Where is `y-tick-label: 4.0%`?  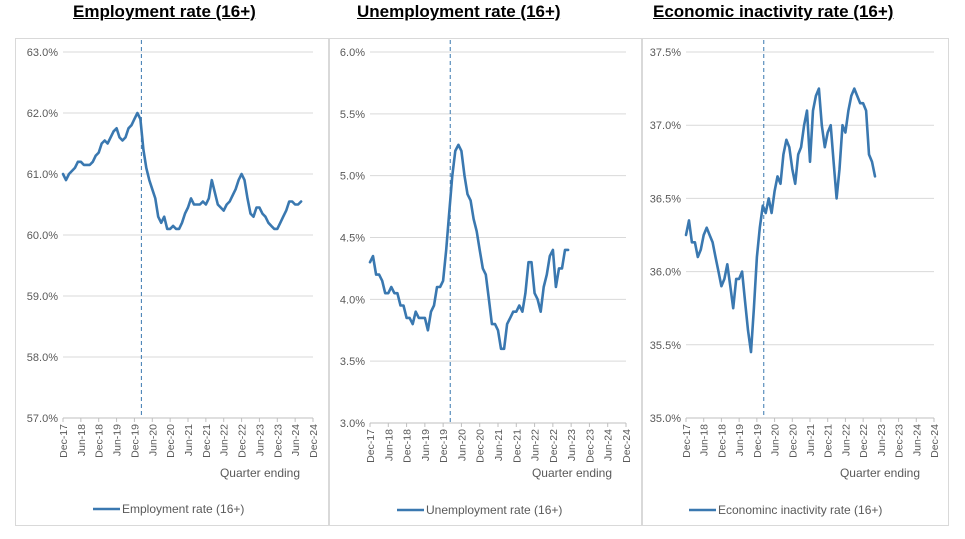 y-tick-label: 4.0% is located at coordinates (352, 300).